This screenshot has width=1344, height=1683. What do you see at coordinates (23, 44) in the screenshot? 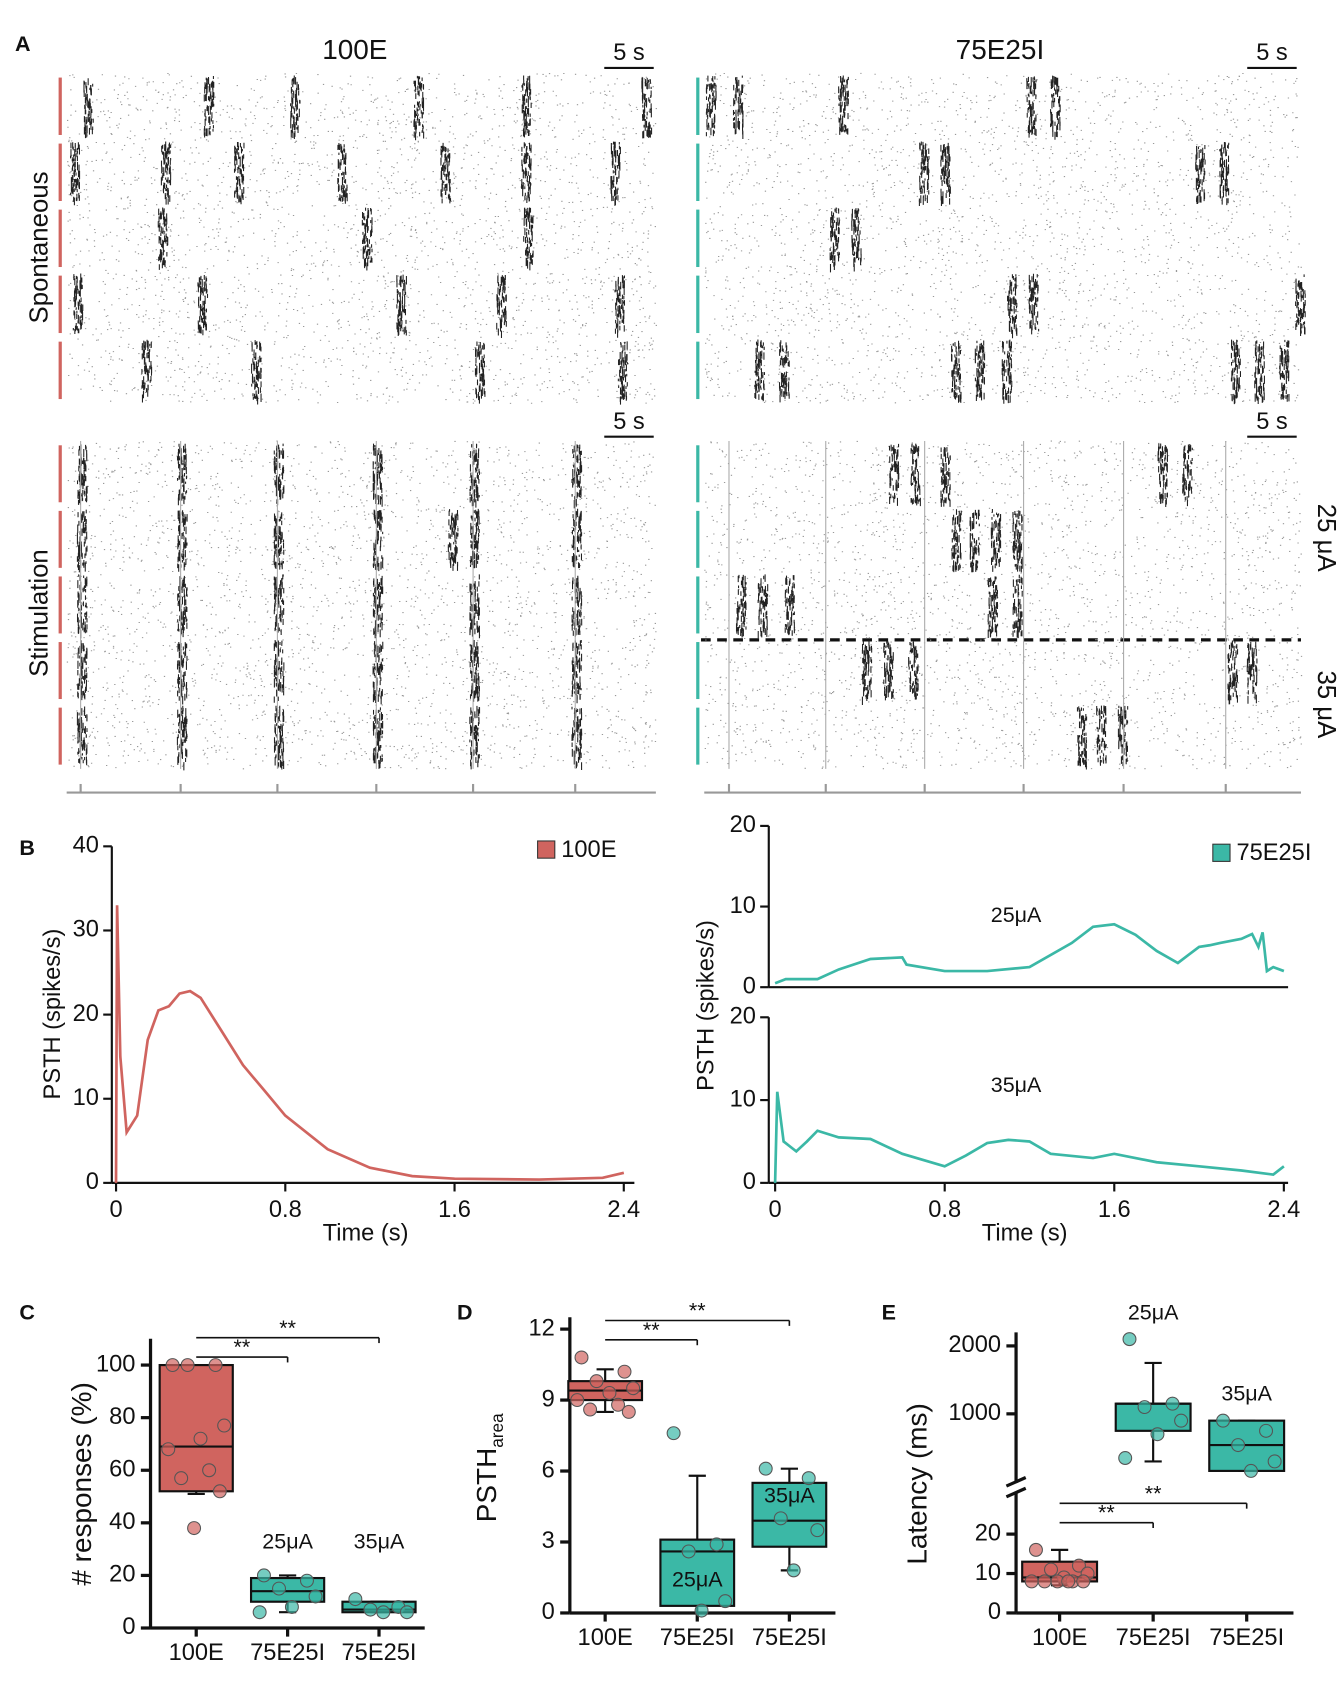
I see `panel-label: A` at bounding box center [23, 44].